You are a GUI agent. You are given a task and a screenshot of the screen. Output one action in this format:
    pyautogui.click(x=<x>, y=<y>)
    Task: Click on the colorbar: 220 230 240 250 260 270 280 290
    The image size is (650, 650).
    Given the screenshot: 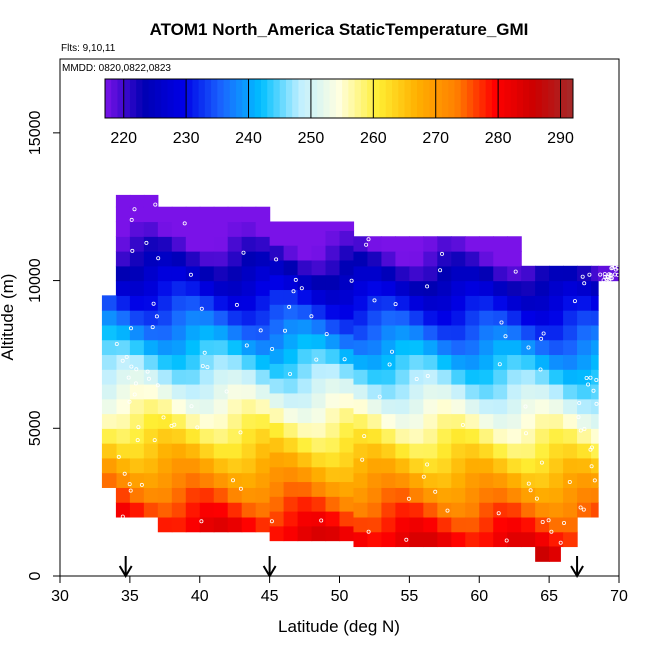 What is the action you would take?
    pyautogui.click(x=339, y=112)
    